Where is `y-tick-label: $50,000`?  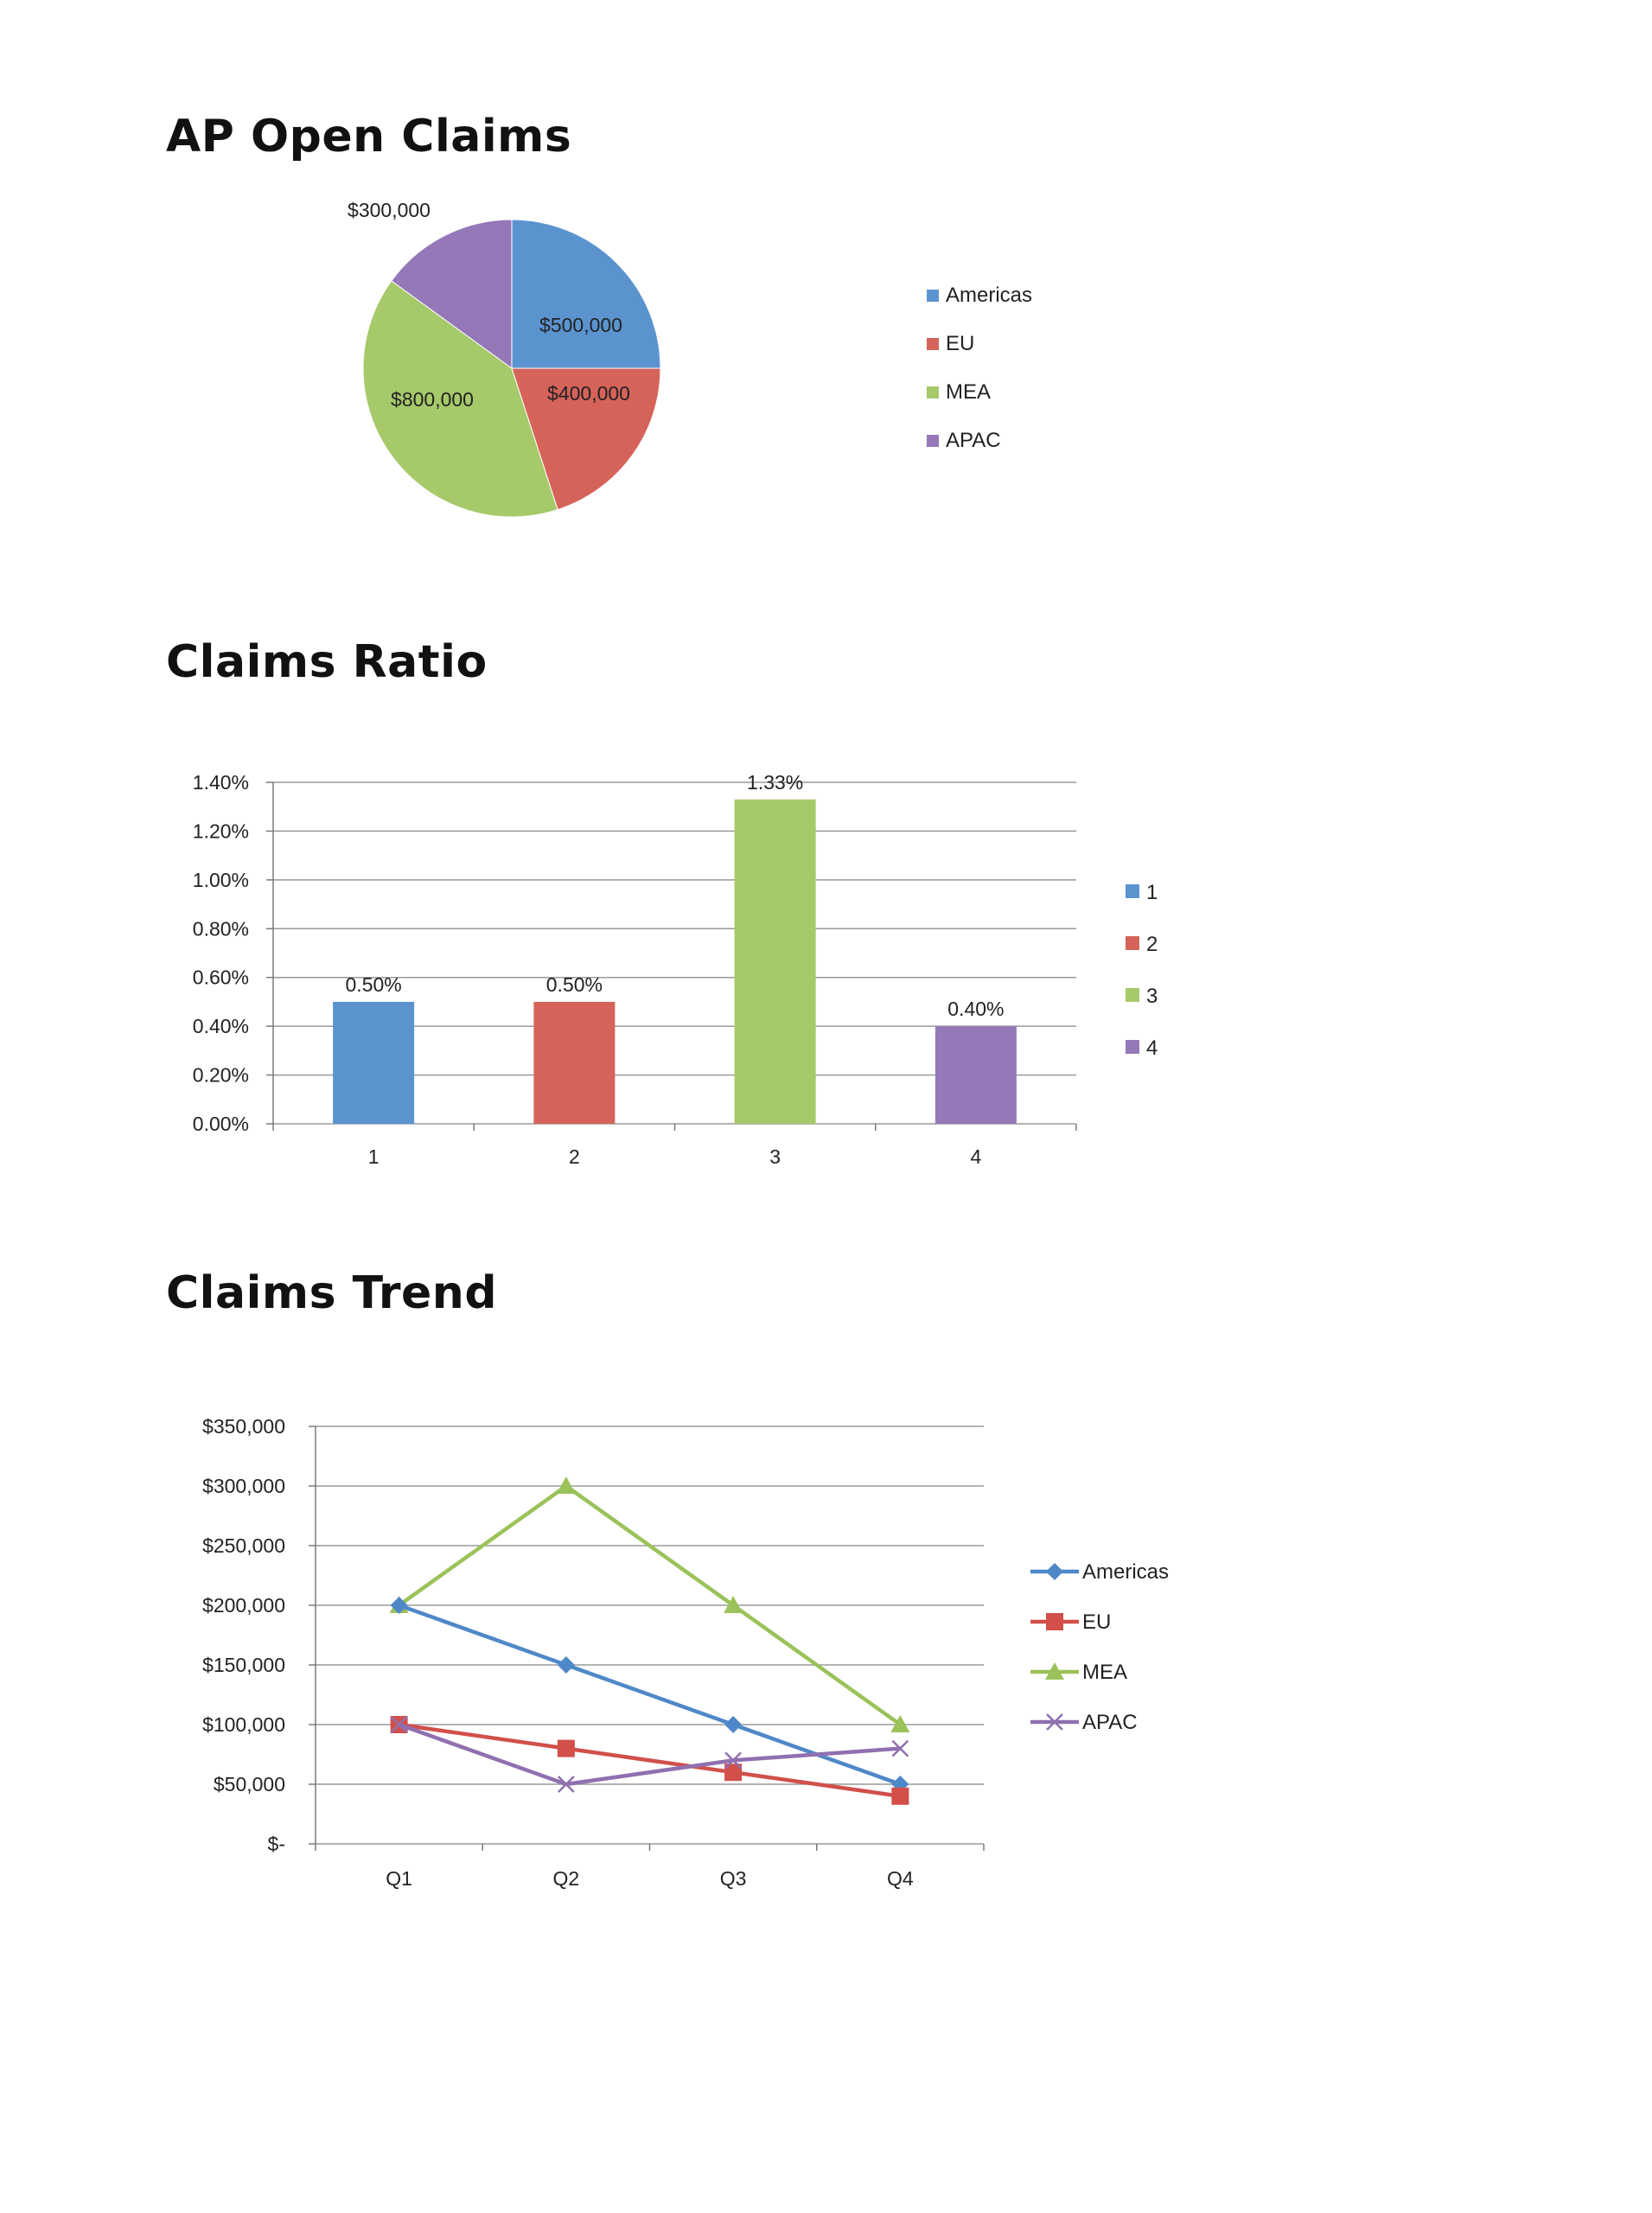
y-tick-label: $50,000 is located at coordinates (250, 1784).